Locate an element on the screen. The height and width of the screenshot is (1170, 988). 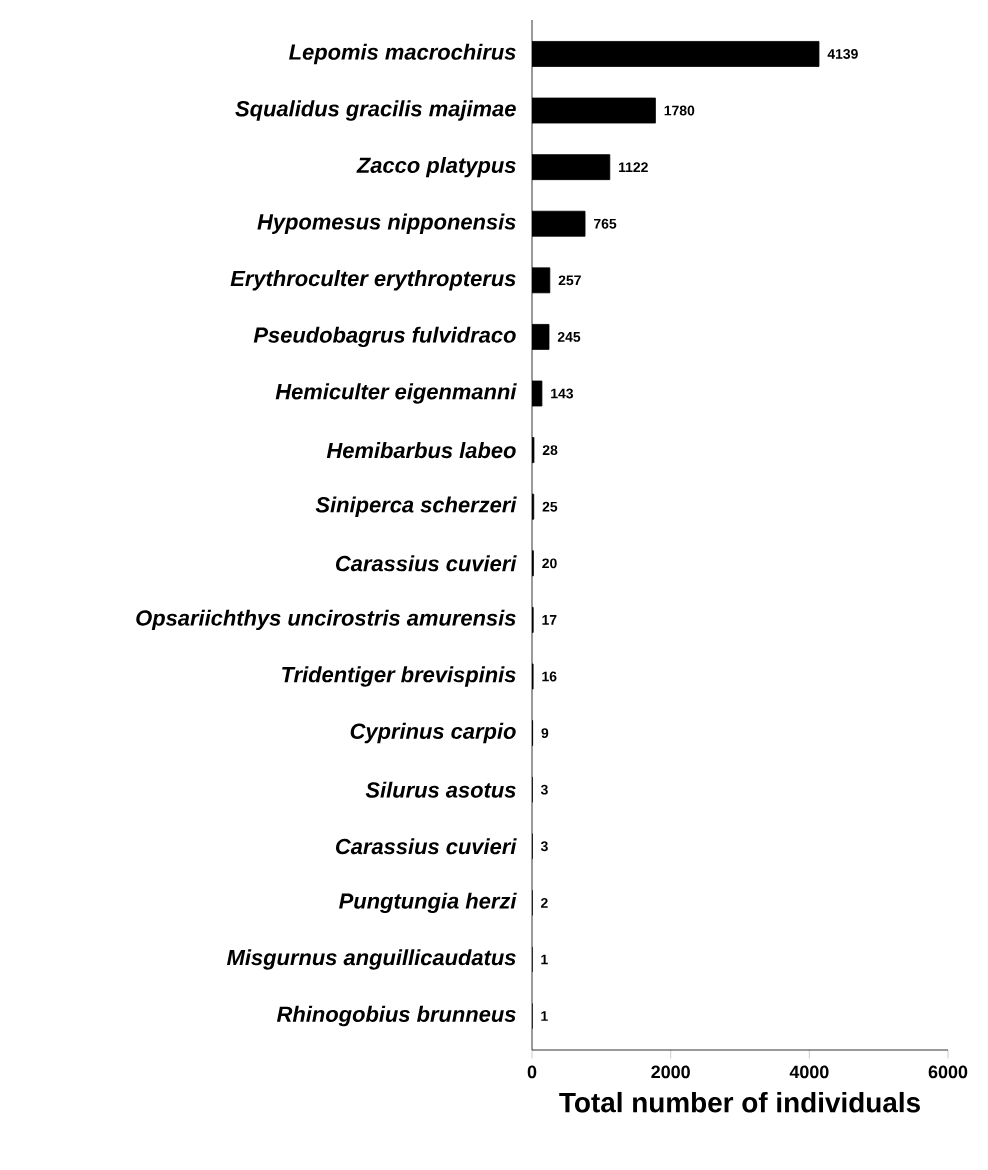
y-tick-label: Lepomis macrochirus is located at coordinates (402, 54).